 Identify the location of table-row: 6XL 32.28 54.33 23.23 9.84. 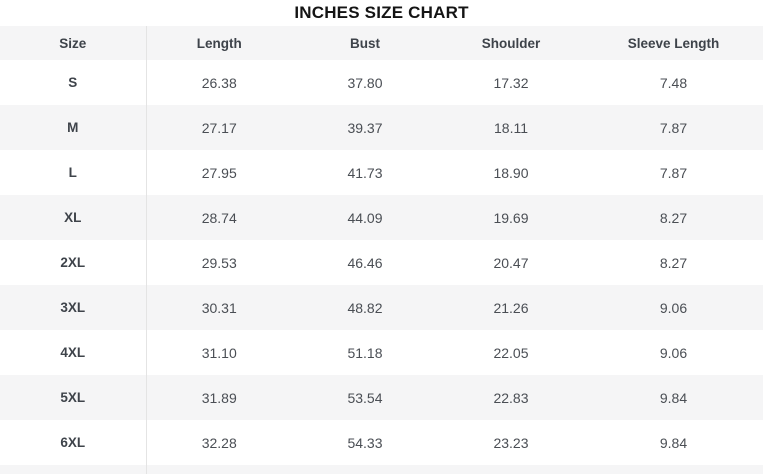
(381, 442).